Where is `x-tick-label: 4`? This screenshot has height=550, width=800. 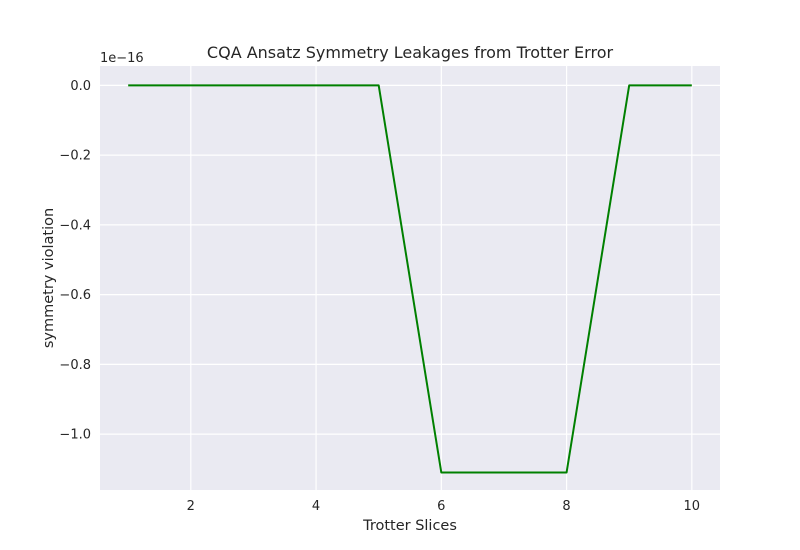
x-tick-label: 4 is located at coordinates (316, 506).